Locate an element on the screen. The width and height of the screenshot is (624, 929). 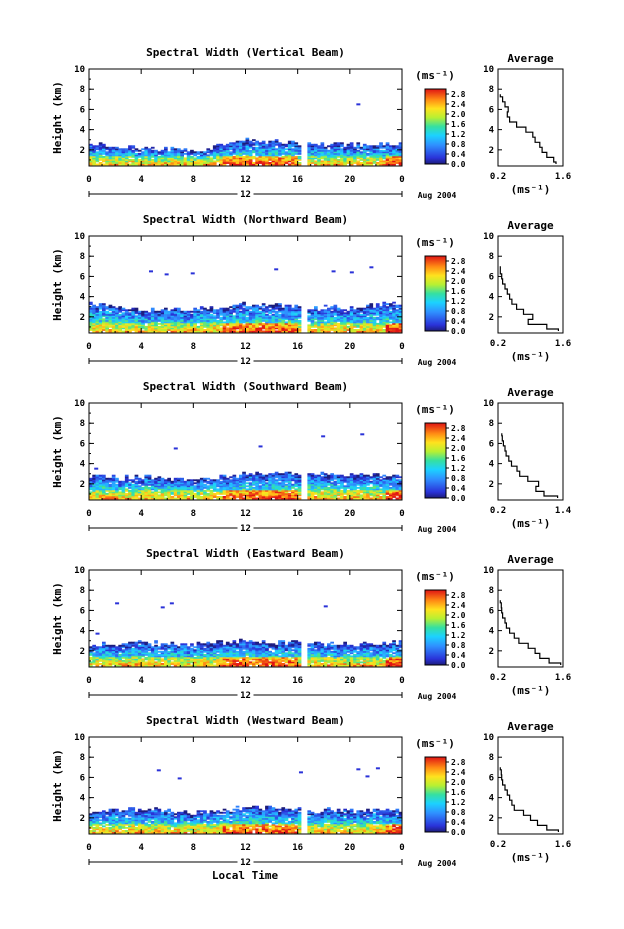
x-tick-label: 8 is located at coordinates (193, 180).